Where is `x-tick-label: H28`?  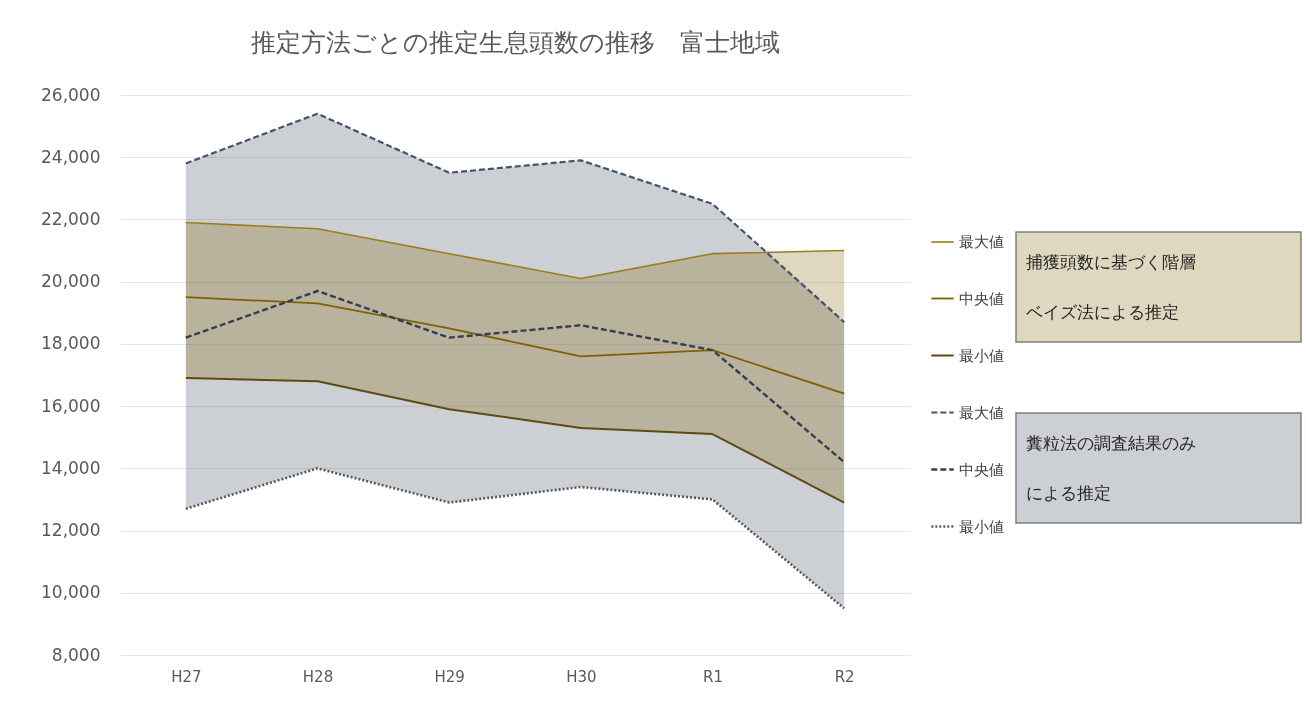
x-tick-label: H28 is located at coordinates (318, 676).